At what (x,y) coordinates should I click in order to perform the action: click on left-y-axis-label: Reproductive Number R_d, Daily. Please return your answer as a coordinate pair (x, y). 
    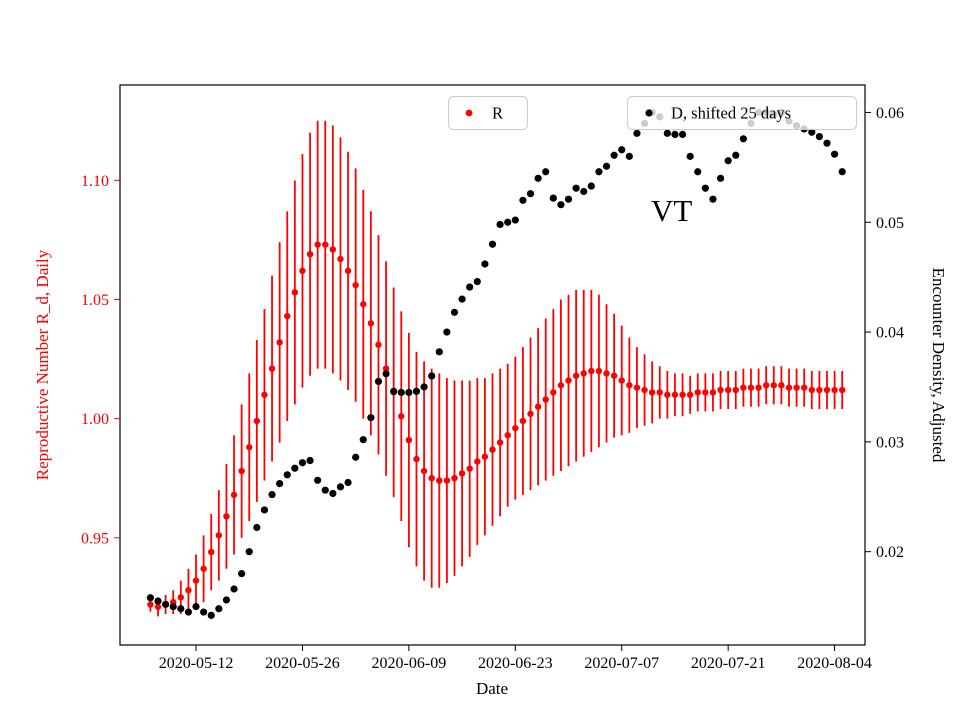
    Looking at the image, I should click on (42, 364).